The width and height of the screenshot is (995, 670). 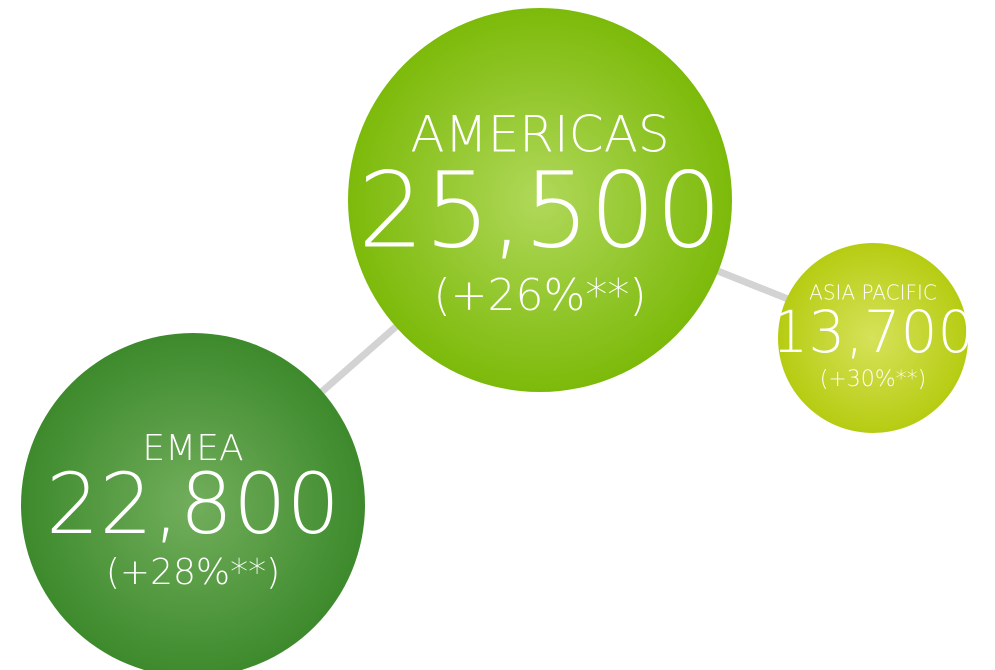 I want to click on region-change: (+30%**), so click(x=873, y=379).